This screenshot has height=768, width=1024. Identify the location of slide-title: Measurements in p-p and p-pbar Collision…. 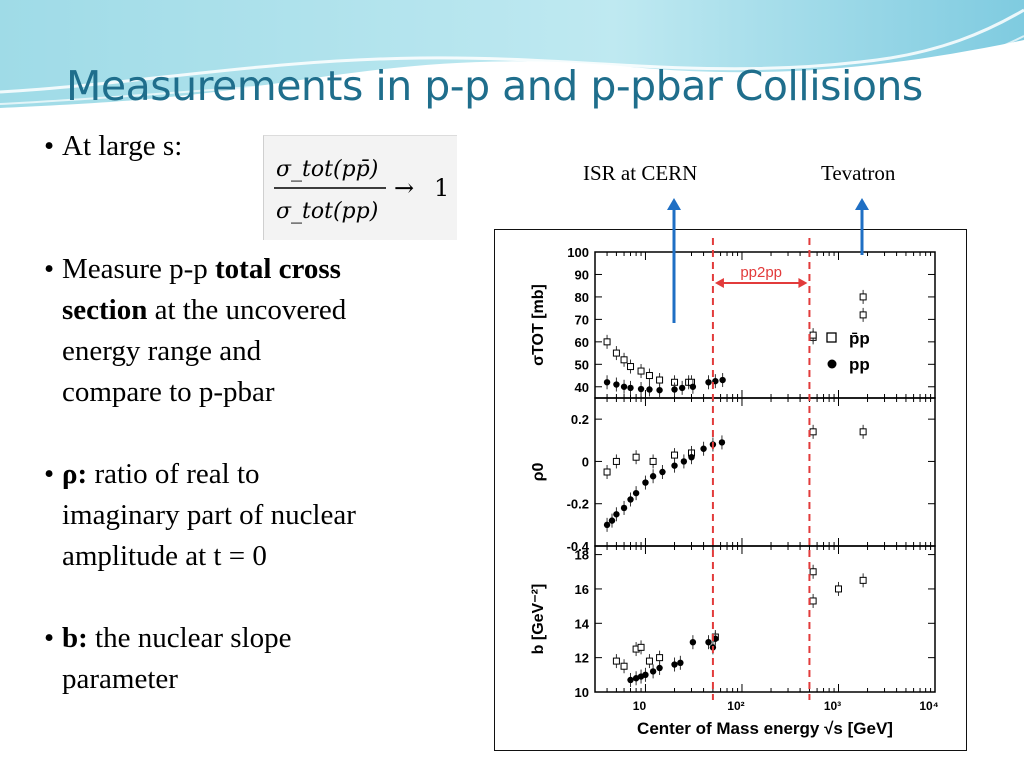
(494, 86).